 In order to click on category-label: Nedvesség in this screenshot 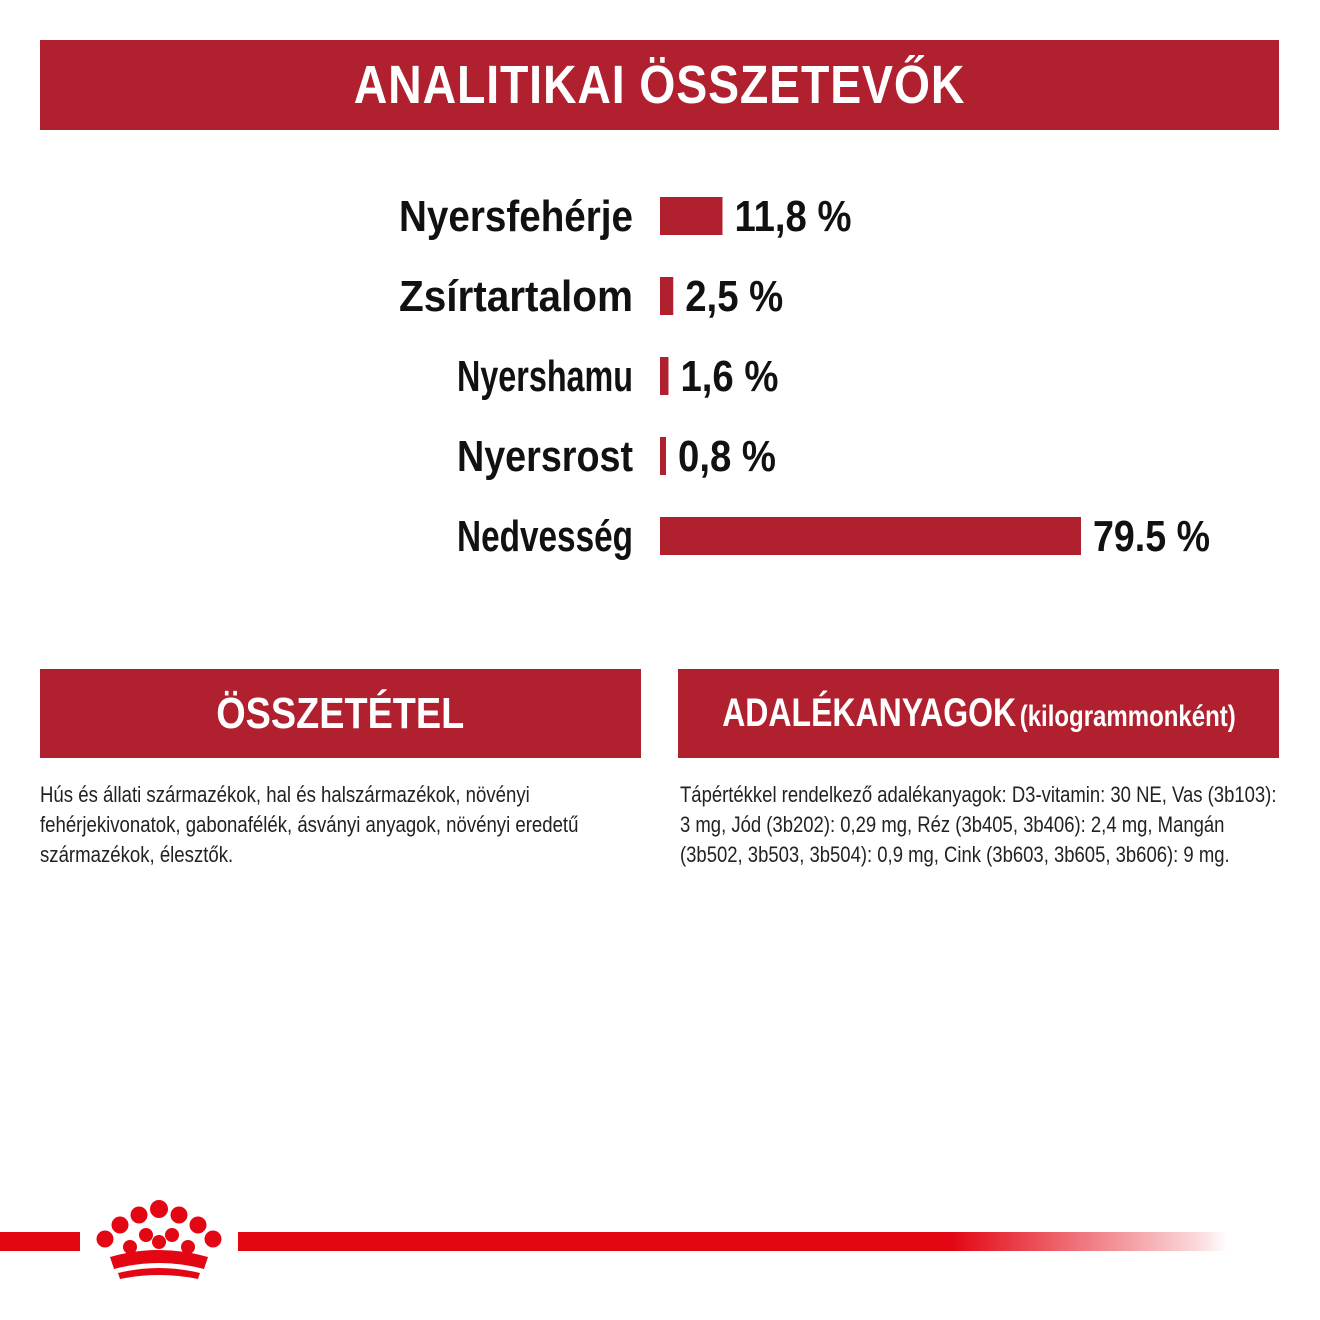, I will do `click(545, 536)`.